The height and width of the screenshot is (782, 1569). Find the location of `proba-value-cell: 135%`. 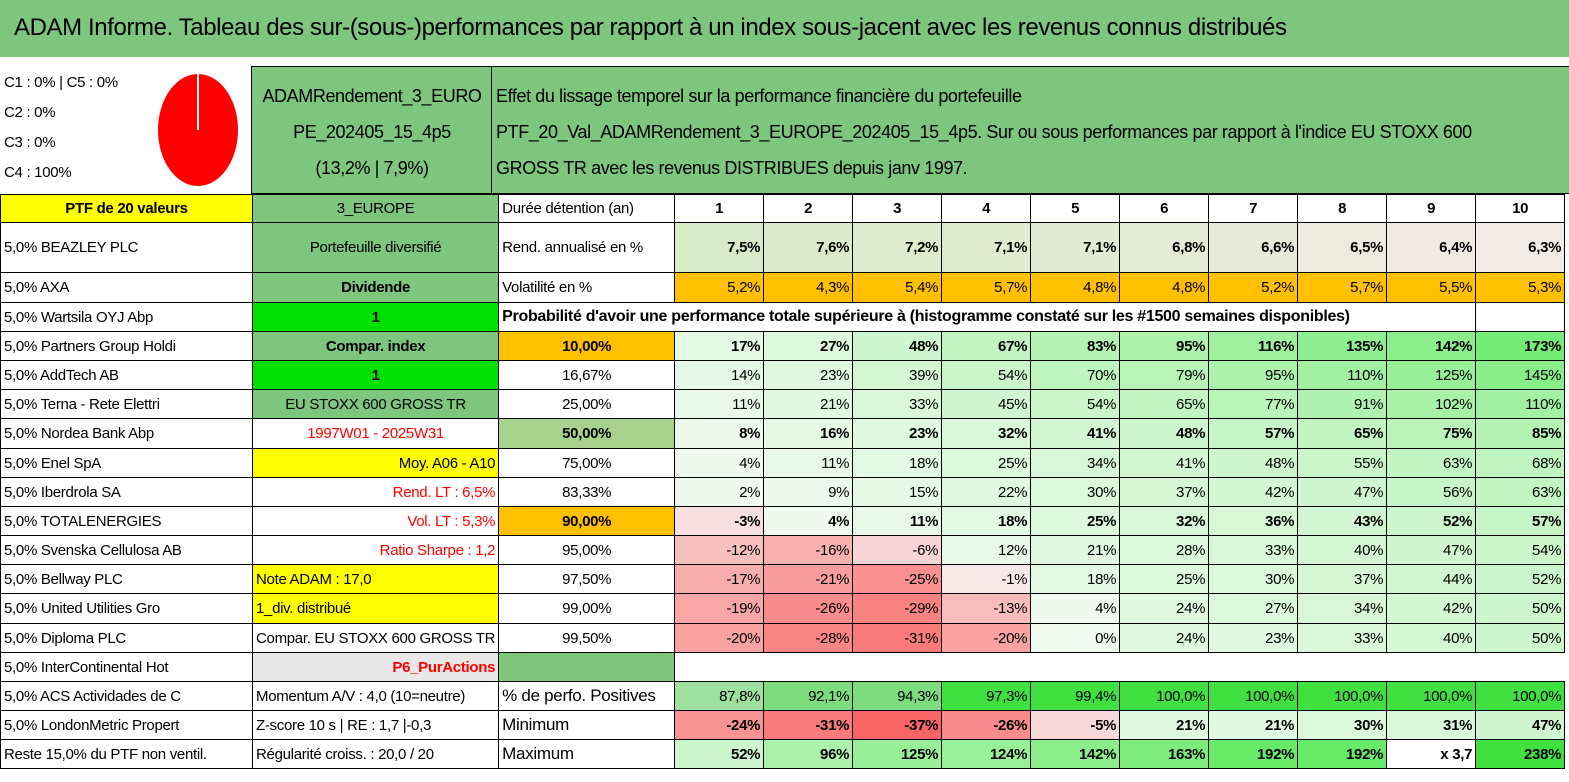

proba-value-cell: 135% is located at coordinates (1342, 346).